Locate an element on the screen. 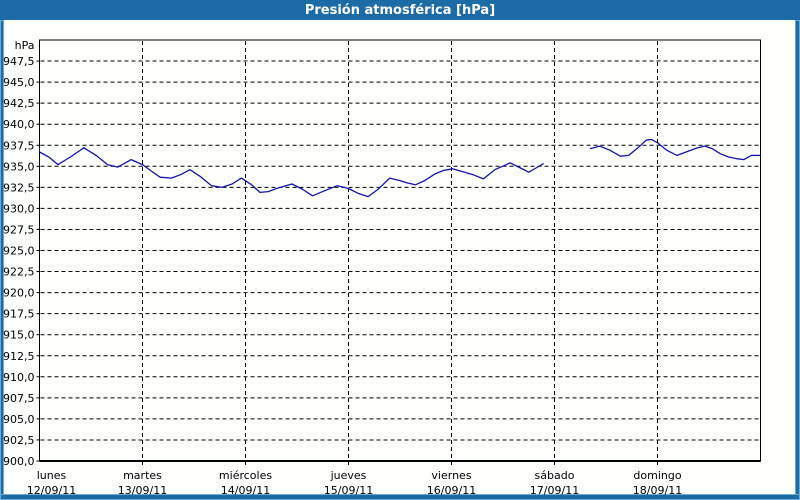 The width and height of the screenshot is (800, 500). x-date-label: 16/09/11 is located at coordinates (451, 490).